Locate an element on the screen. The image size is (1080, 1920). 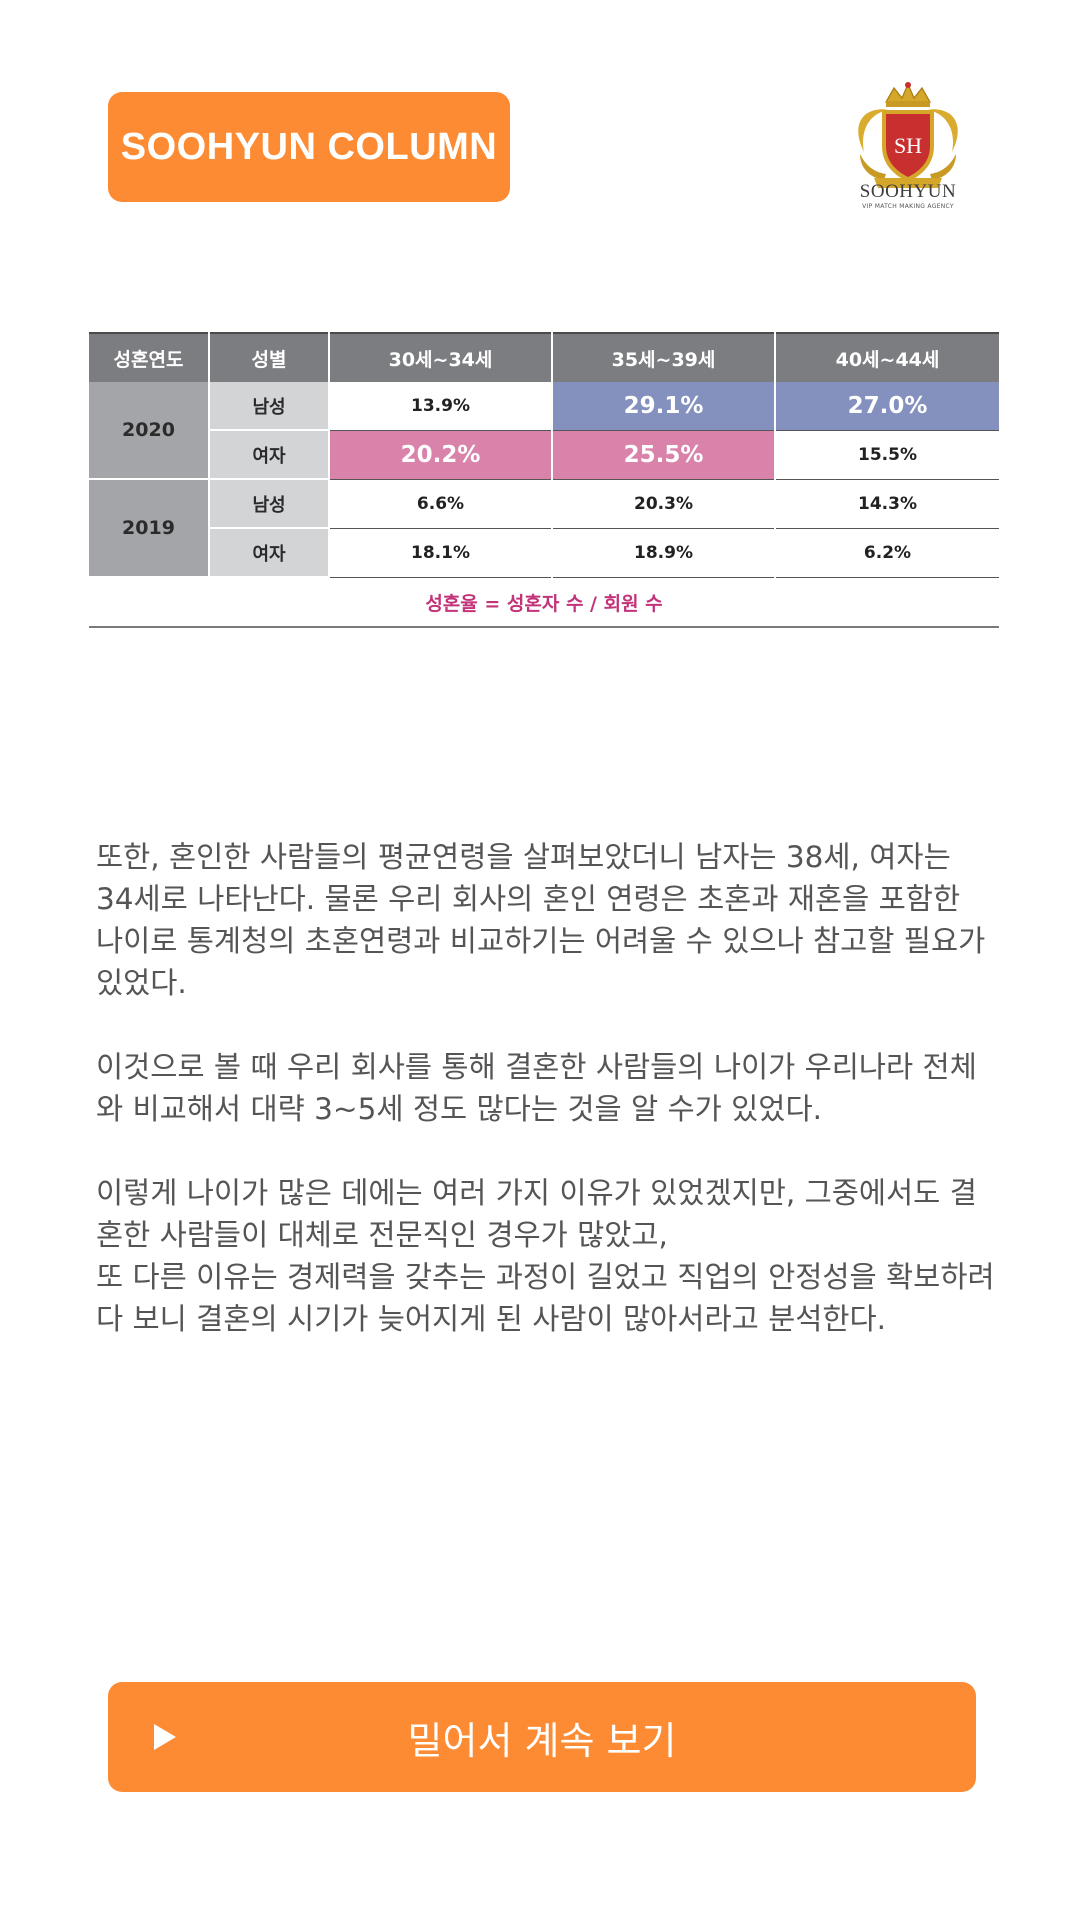
rate-cell: 6.6% is located at coordinates (441, 504).